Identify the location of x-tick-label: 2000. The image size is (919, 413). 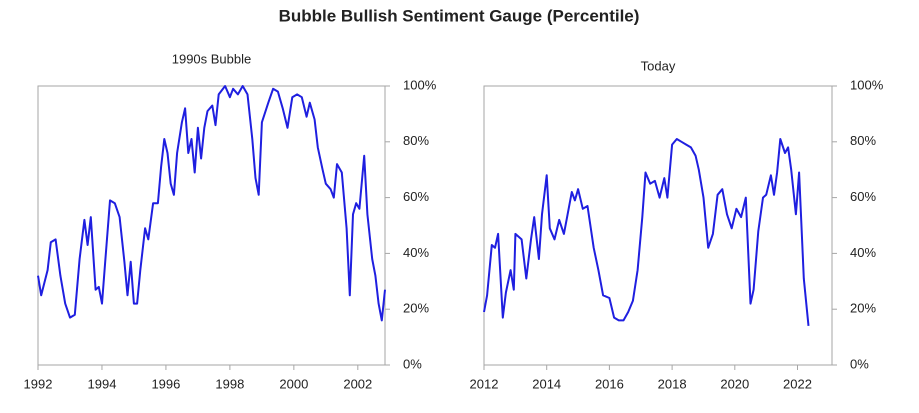
(293, 383).